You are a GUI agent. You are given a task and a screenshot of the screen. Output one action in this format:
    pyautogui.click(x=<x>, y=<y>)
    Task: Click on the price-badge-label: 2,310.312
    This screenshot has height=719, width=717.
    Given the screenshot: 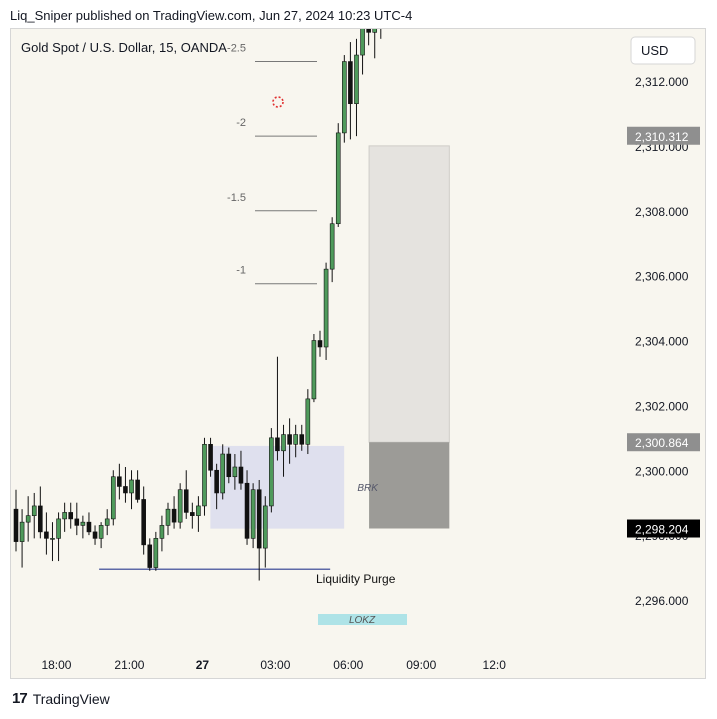 What is the action you would take?
    pyautogui.click(x=662, y=137)
    